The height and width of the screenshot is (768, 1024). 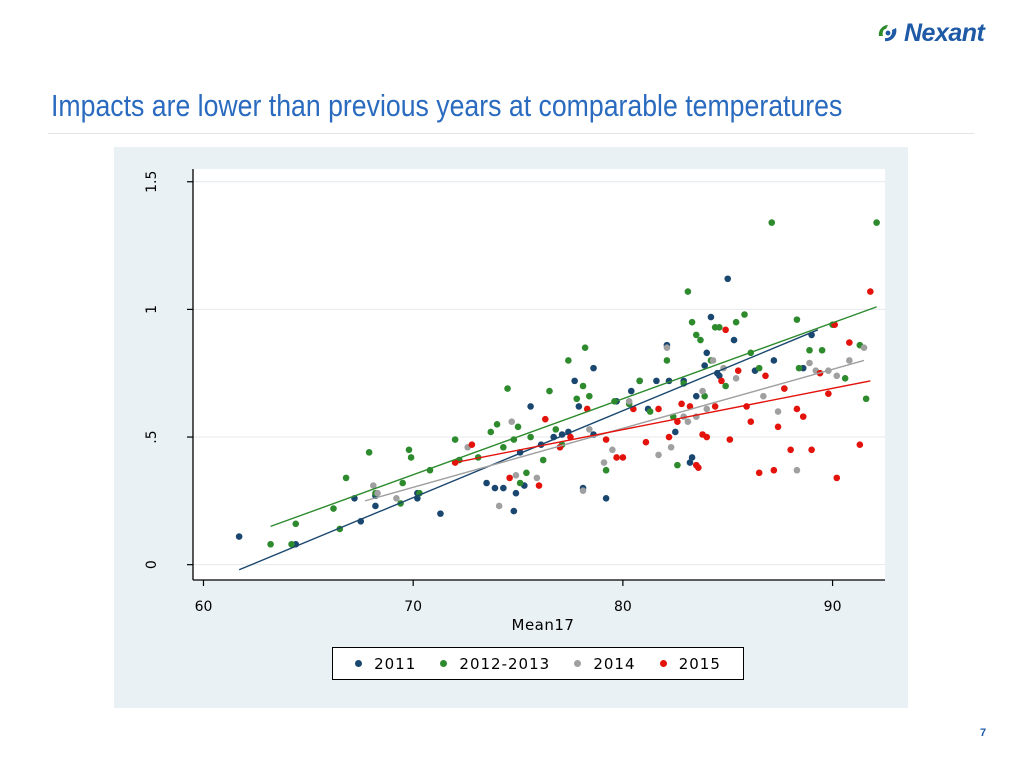 I want to click on chart-legend: 2011 2012-2013 2014 2015, so click(x=538, y=663).